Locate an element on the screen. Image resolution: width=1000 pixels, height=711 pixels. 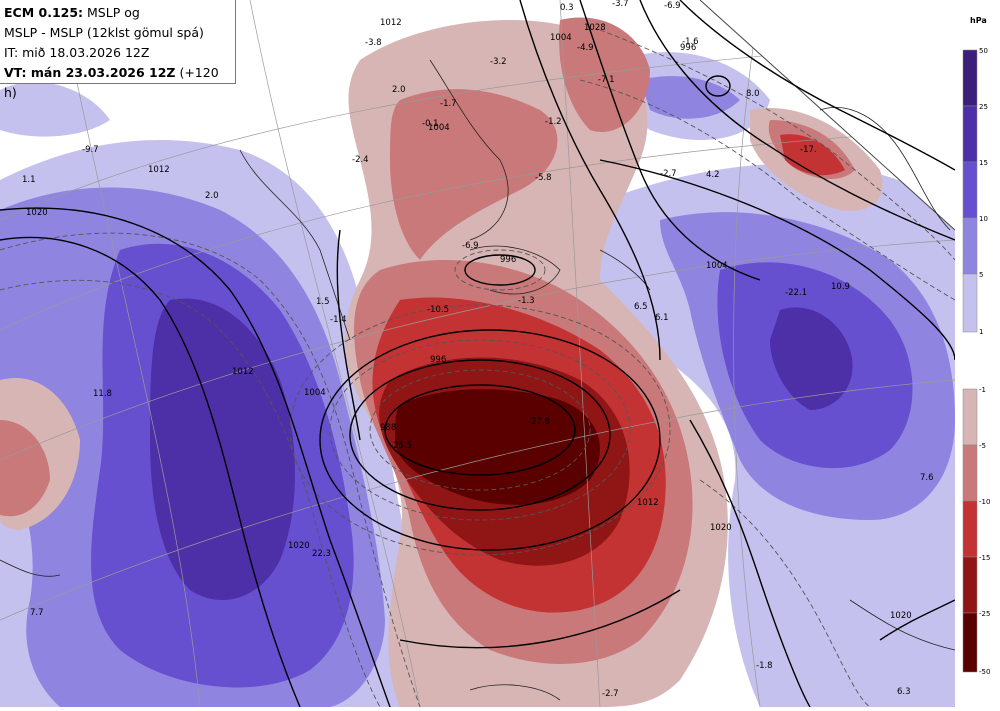
diff-value: -1.3 is located at coordinates (526, 301).